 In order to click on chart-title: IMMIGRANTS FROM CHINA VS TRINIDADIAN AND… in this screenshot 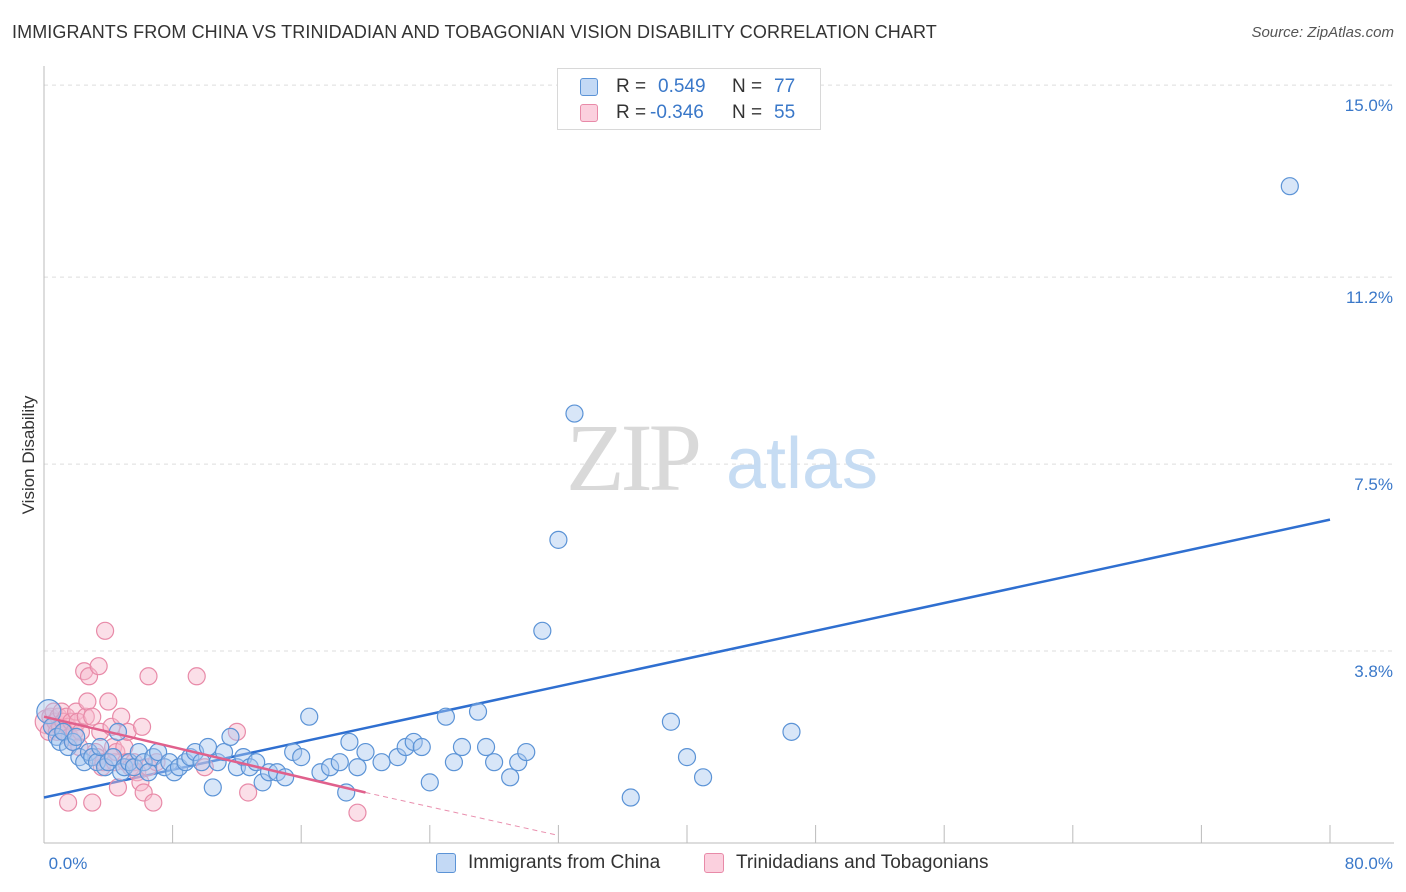, I will do `click(474, 32)`.